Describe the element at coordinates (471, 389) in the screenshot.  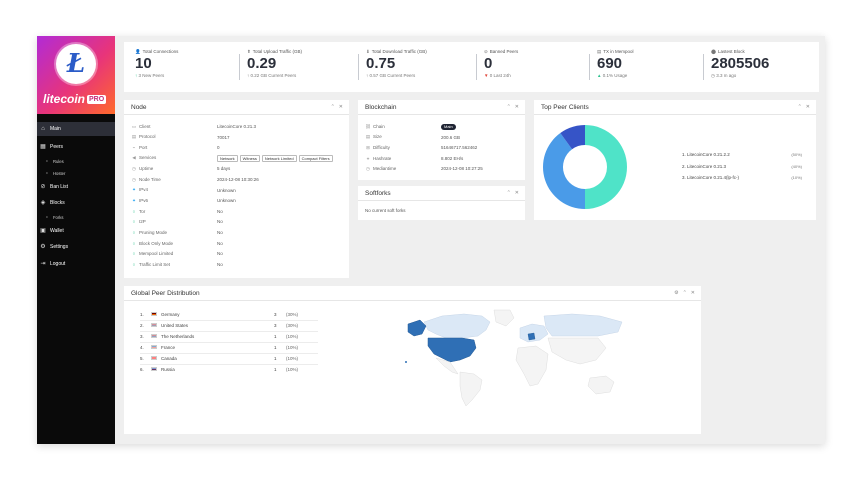
I see `map-south-america` at that location.